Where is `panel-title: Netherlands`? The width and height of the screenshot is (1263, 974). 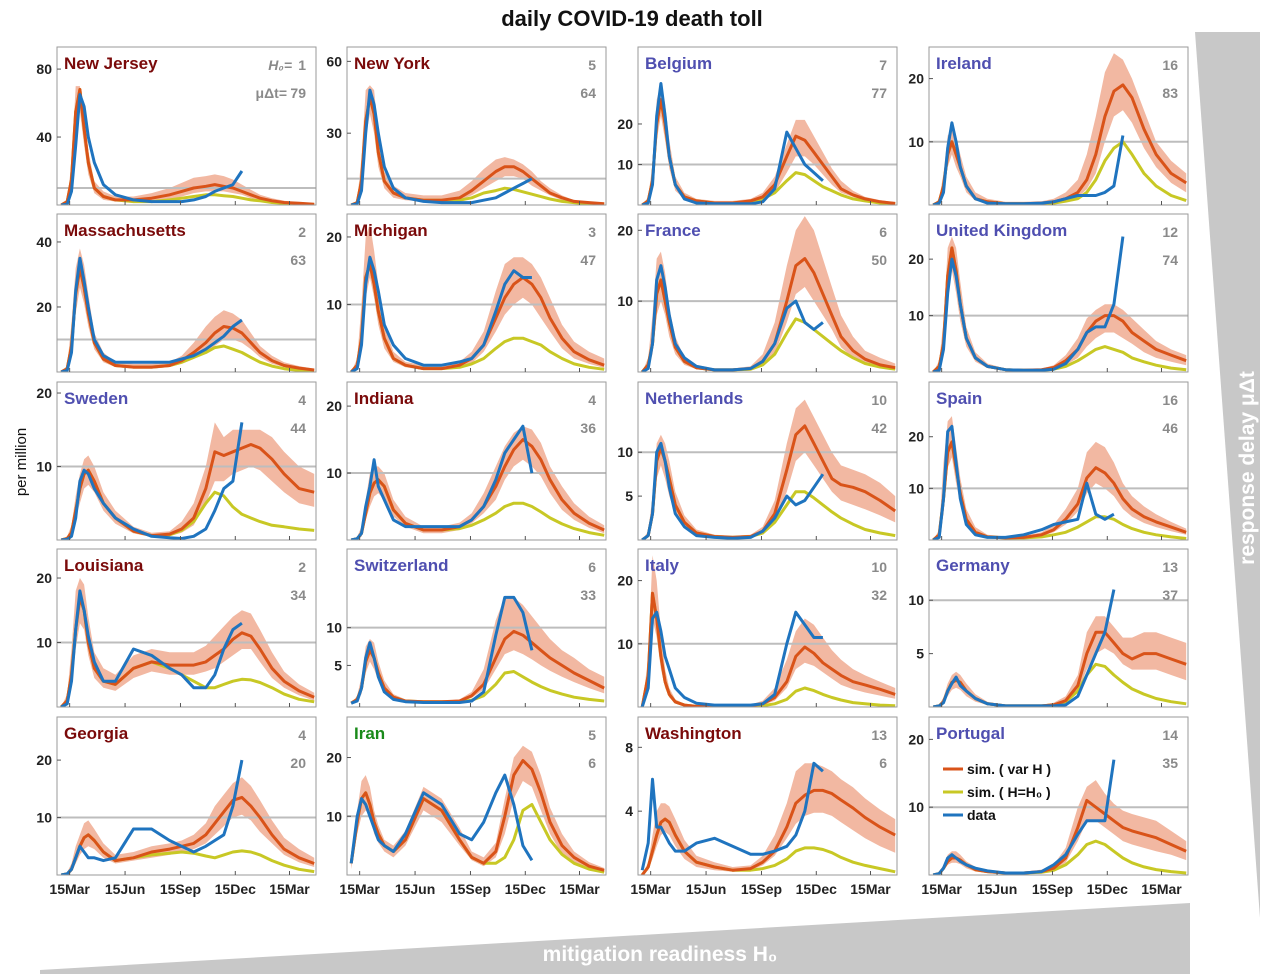
panel-title: Netherlands is located at coordinates (694, 398).